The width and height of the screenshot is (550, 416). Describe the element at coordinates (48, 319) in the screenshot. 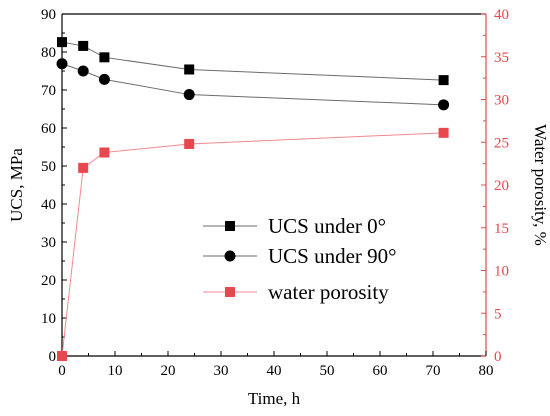

I see `y-tick-label: 10` at that location.